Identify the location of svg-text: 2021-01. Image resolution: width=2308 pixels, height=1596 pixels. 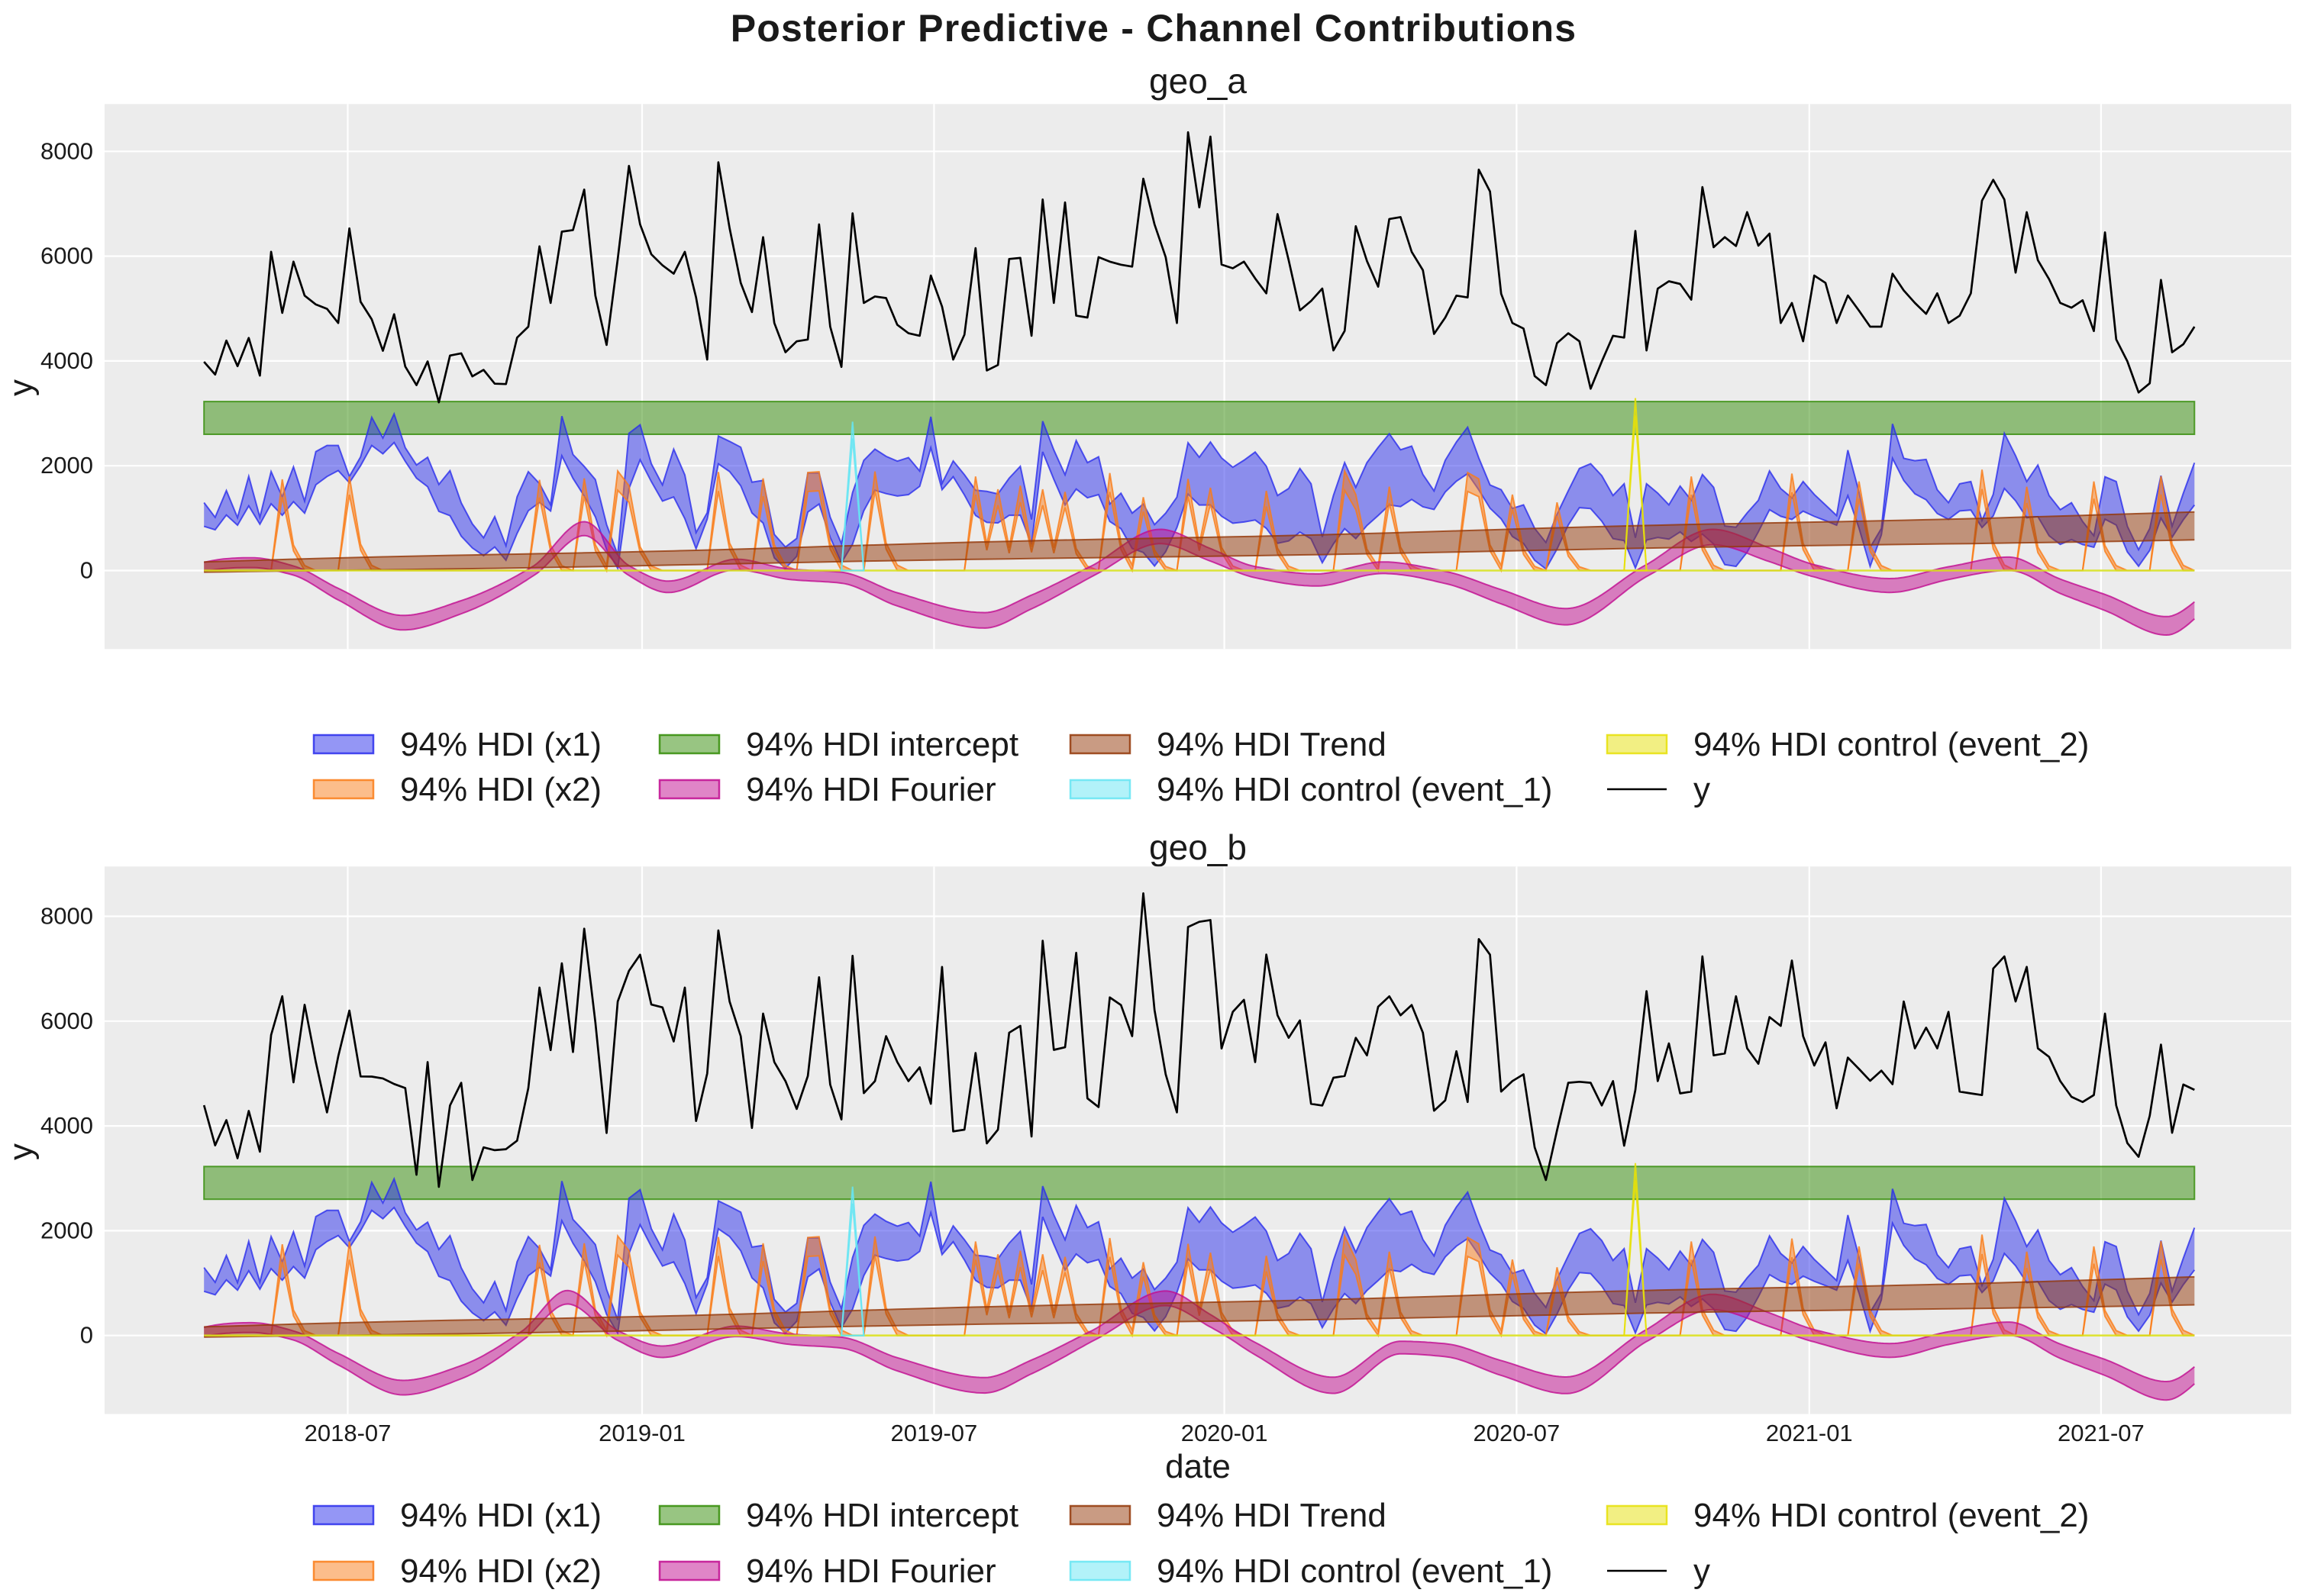
(1809, 1433).